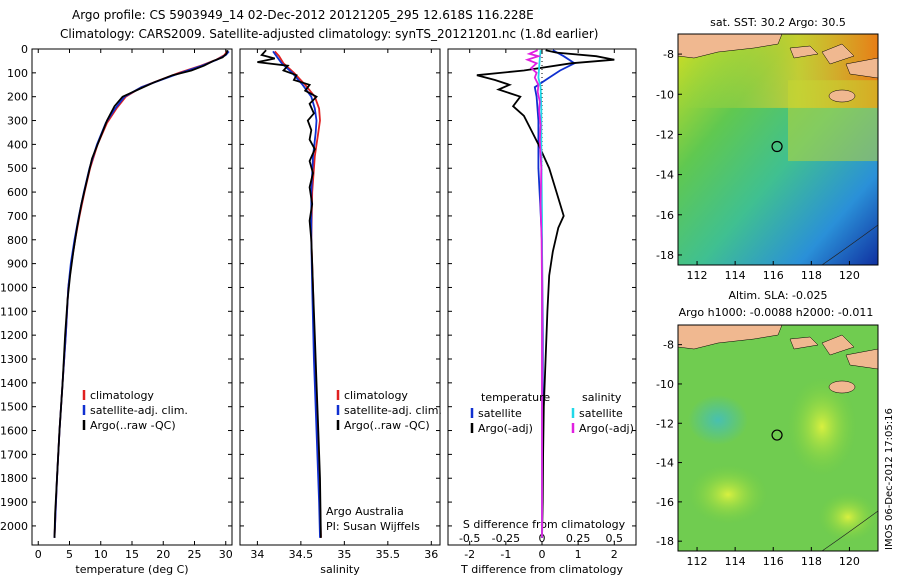  Describe the element at coordinates (615, 538) in the screenshot. I see `x-tick-label-salinity: 0.5` at that location.